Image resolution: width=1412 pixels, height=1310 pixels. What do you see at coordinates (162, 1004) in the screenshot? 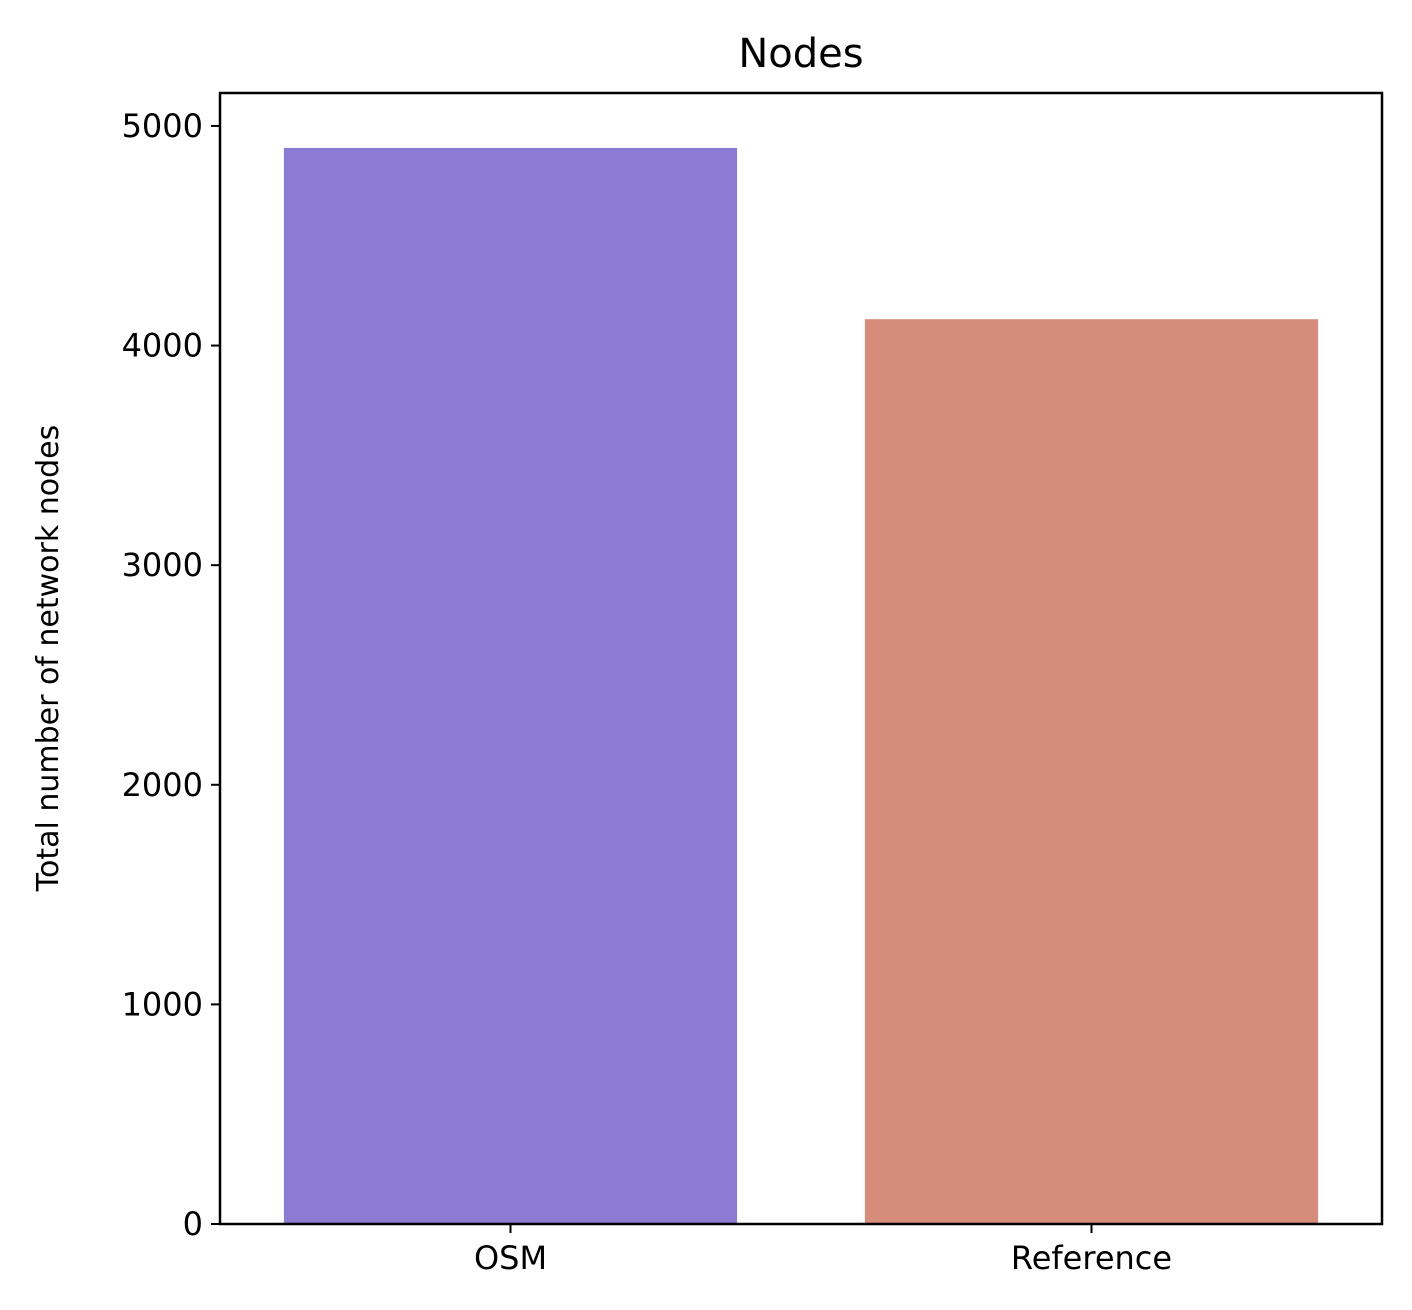
I see `y-tick-label: 1000` at bounding box center [162, 1004].